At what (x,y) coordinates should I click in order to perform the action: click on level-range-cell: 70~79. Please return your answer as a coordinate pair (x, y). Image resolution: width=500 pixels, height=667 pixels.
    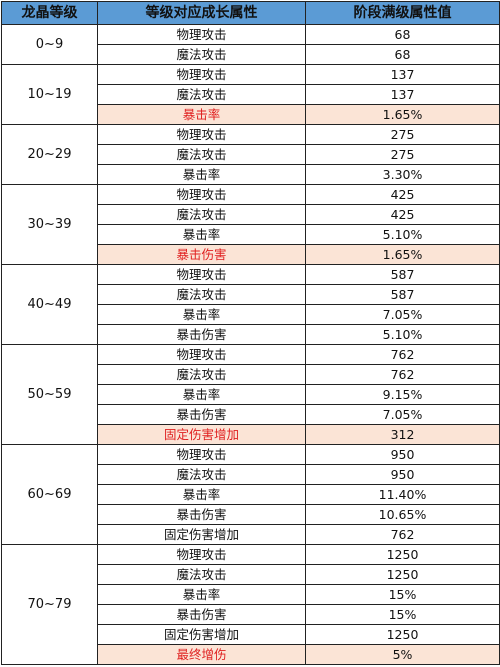
    Looking at the image, I should click on (49, 604).